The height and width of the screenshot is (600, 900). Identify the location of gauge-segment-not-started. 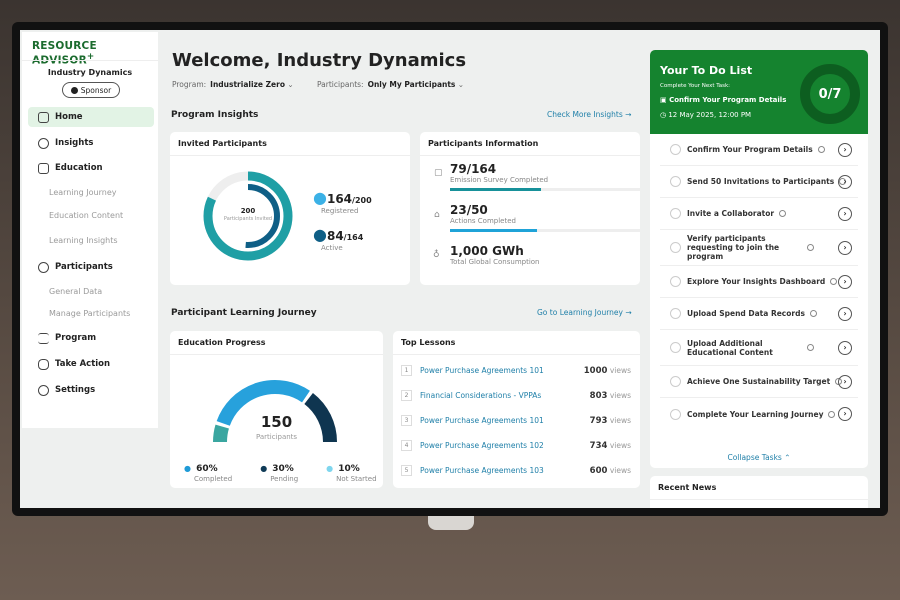
(221, 433).